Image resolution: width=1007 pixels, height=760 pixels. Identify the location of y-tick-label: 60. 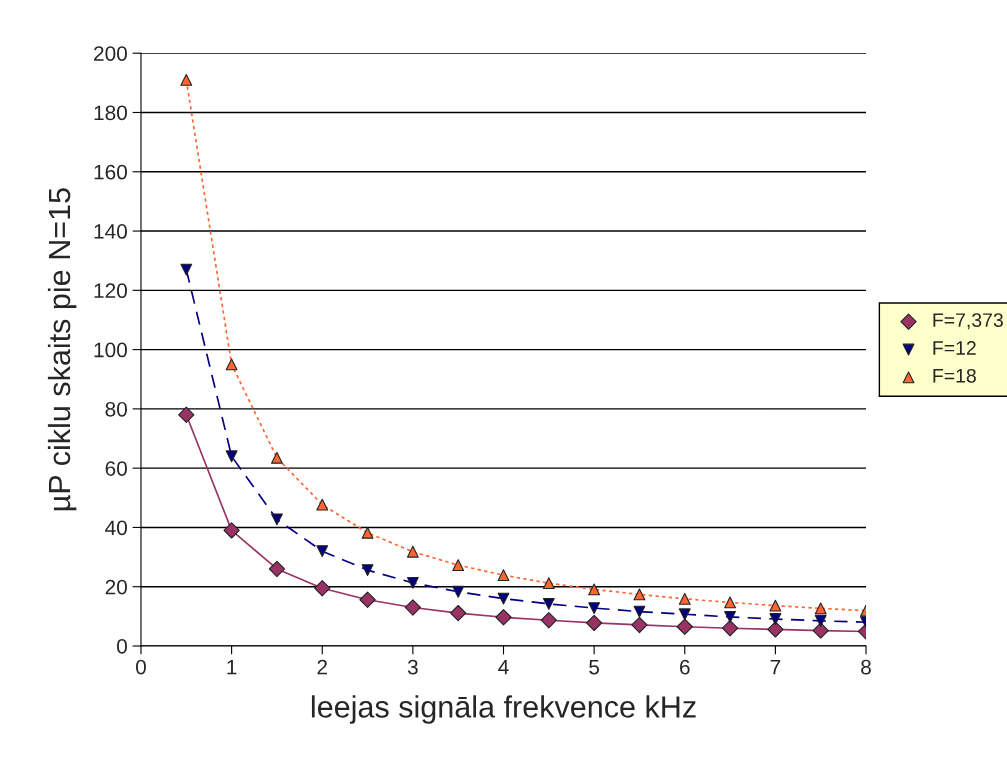
(116, 468).